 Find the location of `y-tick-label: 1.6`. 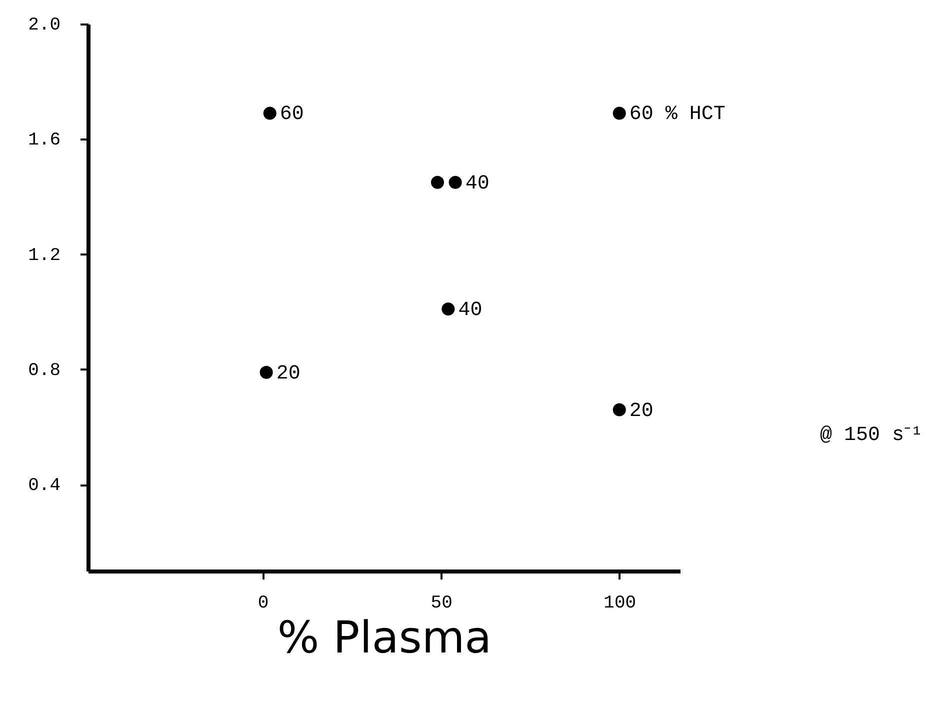

y-tick-label: 1.6 is located at coordinates (44, 140).